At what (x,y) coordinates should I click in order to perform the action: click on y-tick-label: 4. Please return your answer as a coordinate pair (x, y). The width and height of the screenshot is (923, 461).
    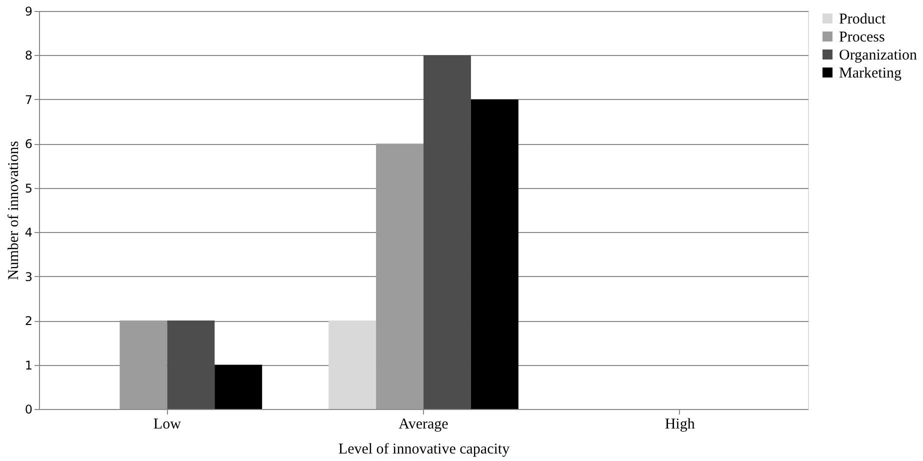
    Looking at the image, I should click on (28, 233).